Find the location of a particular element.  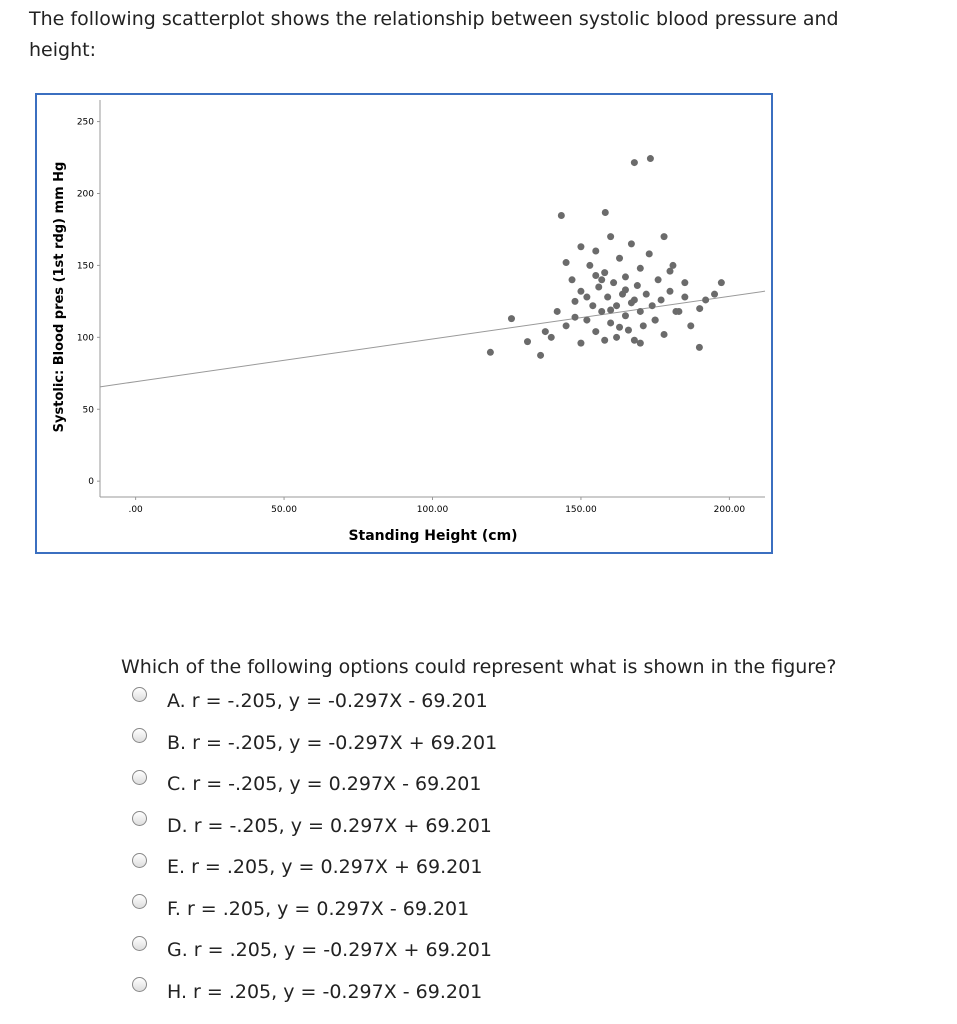

x-tick-label: 50.00 is located at coordinates (284, 510).